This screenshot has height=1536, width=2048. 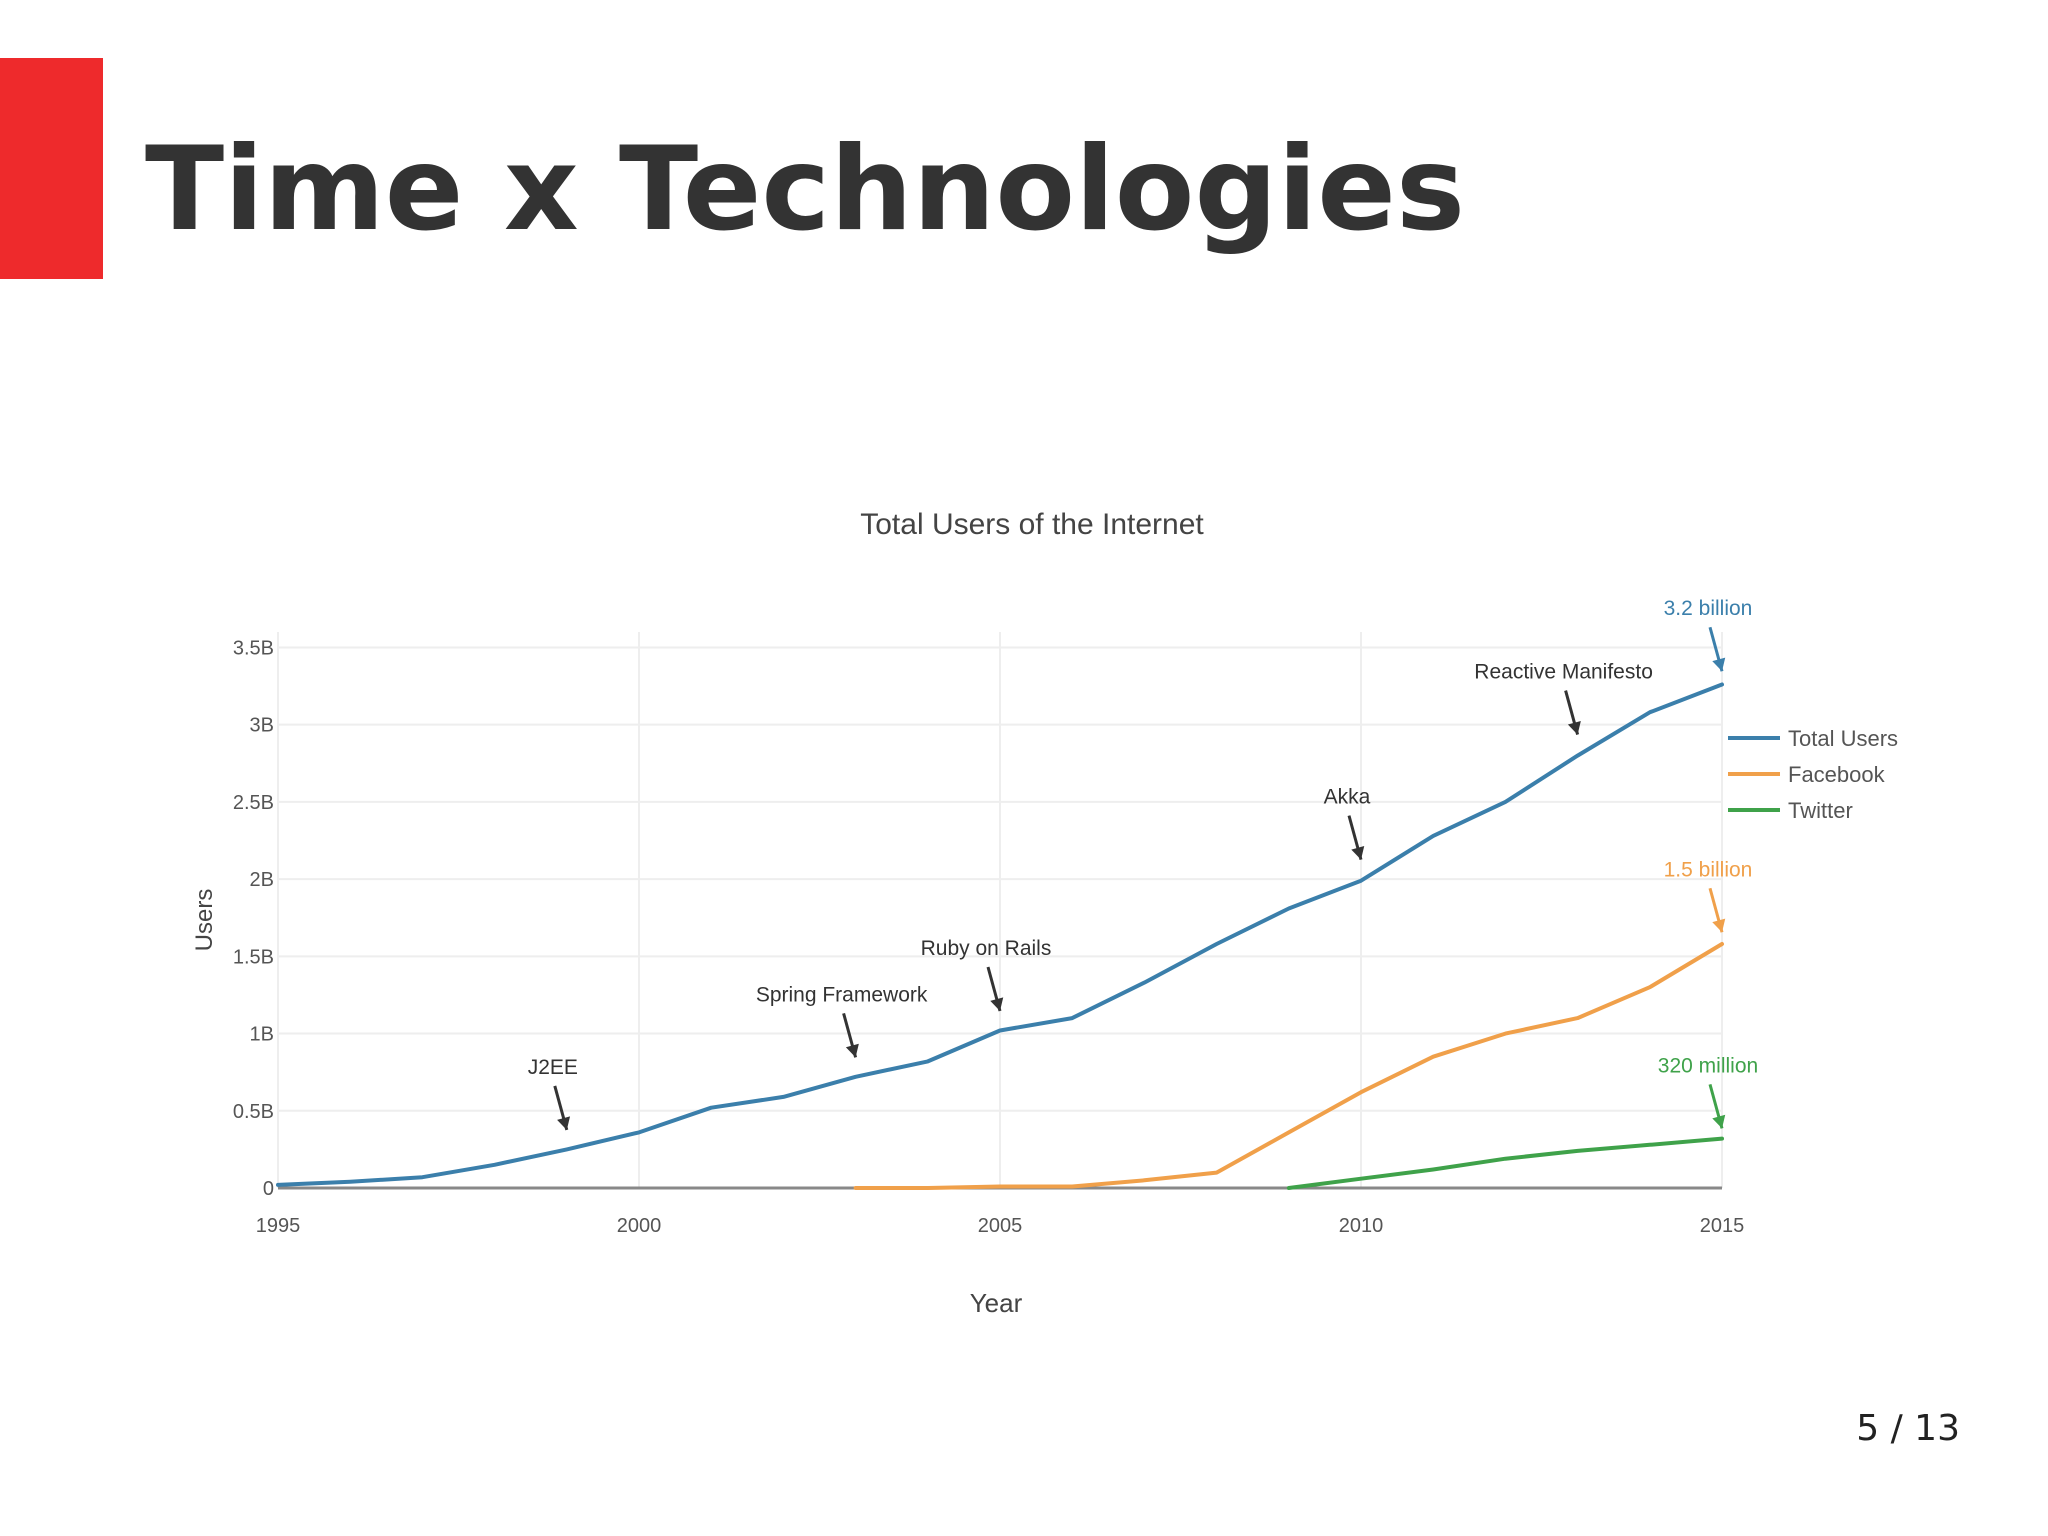 I want to click on annotation-label: Akka, so click(x=1347, y=797).